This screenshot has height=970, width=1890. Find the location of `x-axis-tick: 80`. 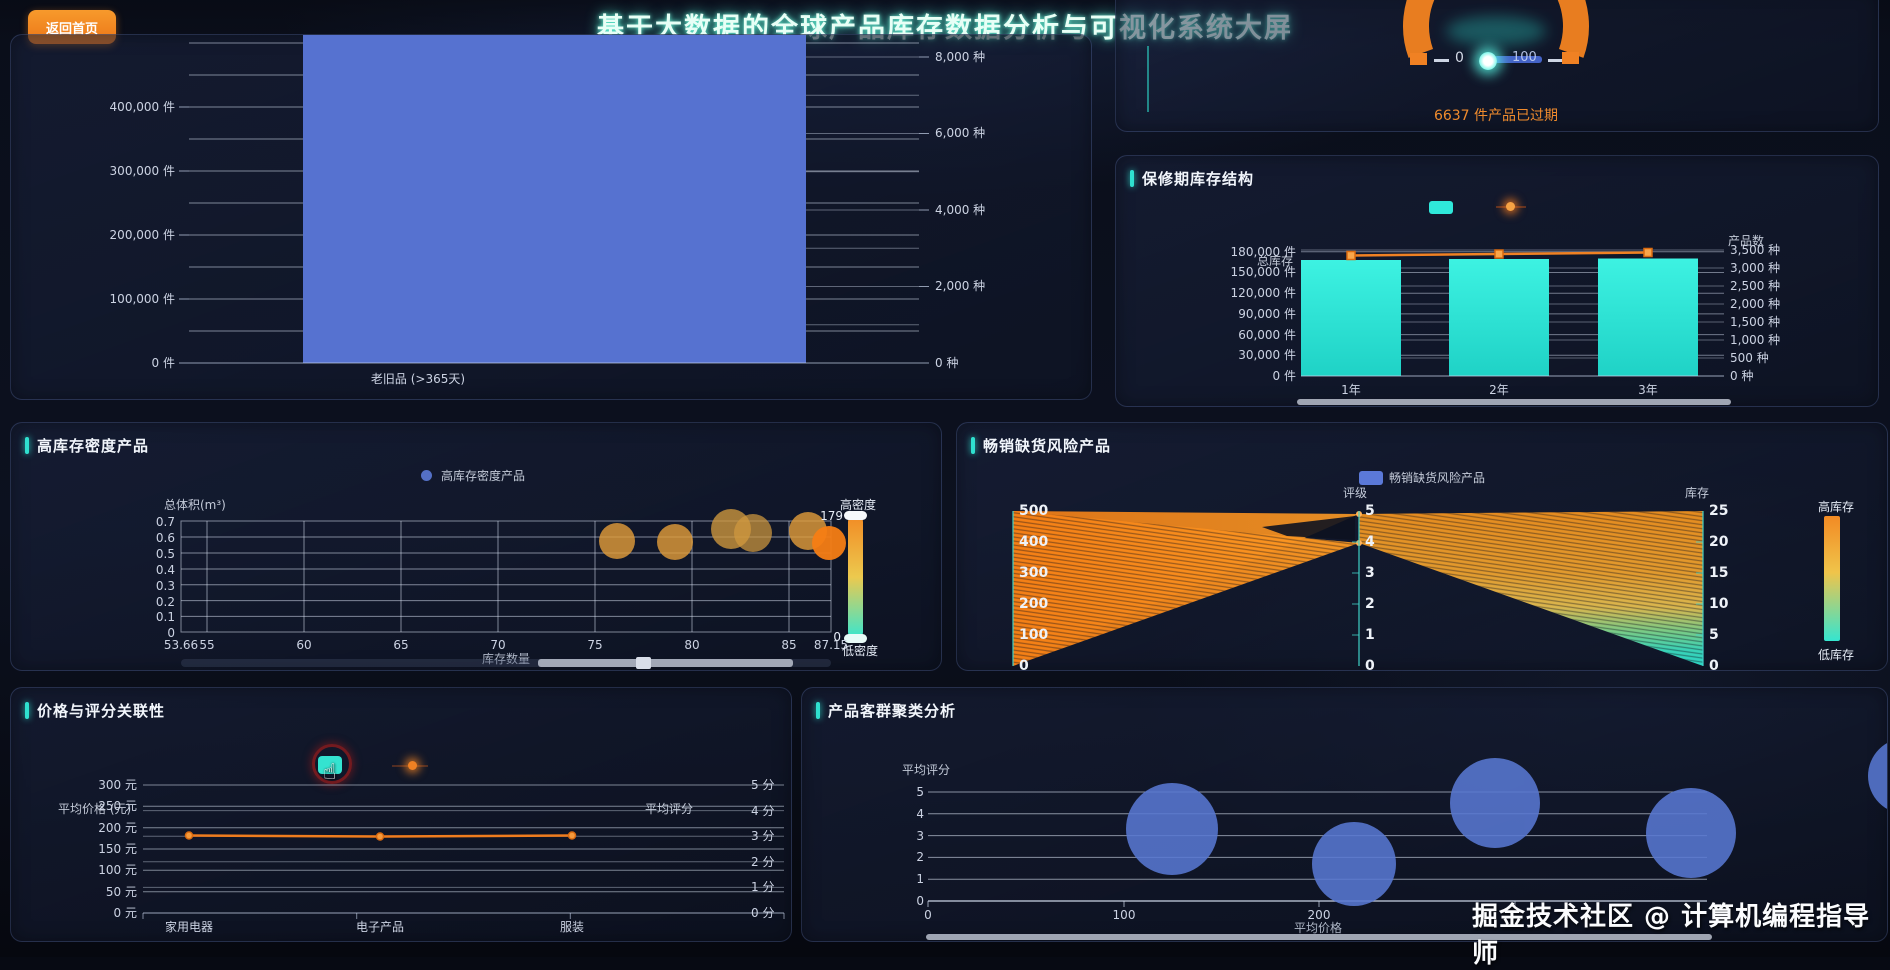

x-axis-tick: 80 is located at coordinates (692, 645).